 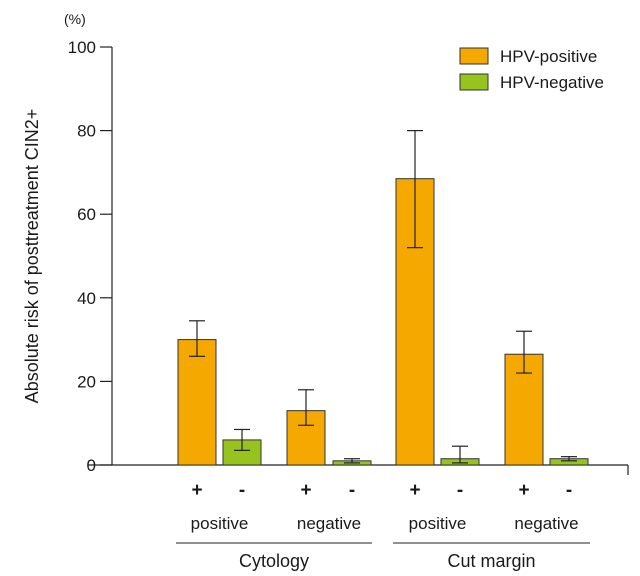 What do you see at coordinates (32, 256) in the screenshot?
I see `y-axis-label: Absolute risk of posttreatment CIN2+` at bounding box center [32, 256].